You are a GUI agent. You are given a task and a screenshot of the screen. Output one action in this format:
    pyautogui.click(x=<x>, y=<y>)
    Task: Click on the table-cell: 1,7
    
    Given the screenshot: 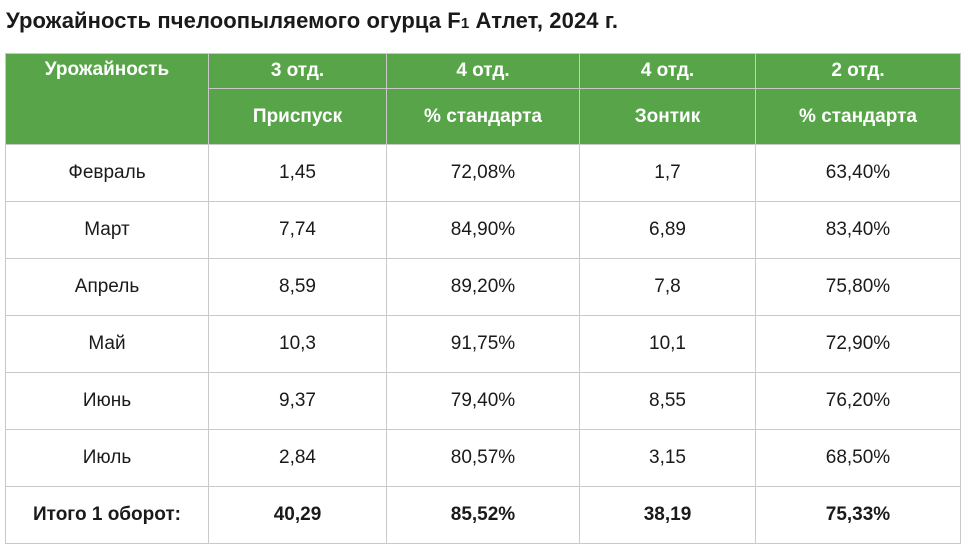 What is the action you would take?
    pyautogui.click(x=667, y=173)
    